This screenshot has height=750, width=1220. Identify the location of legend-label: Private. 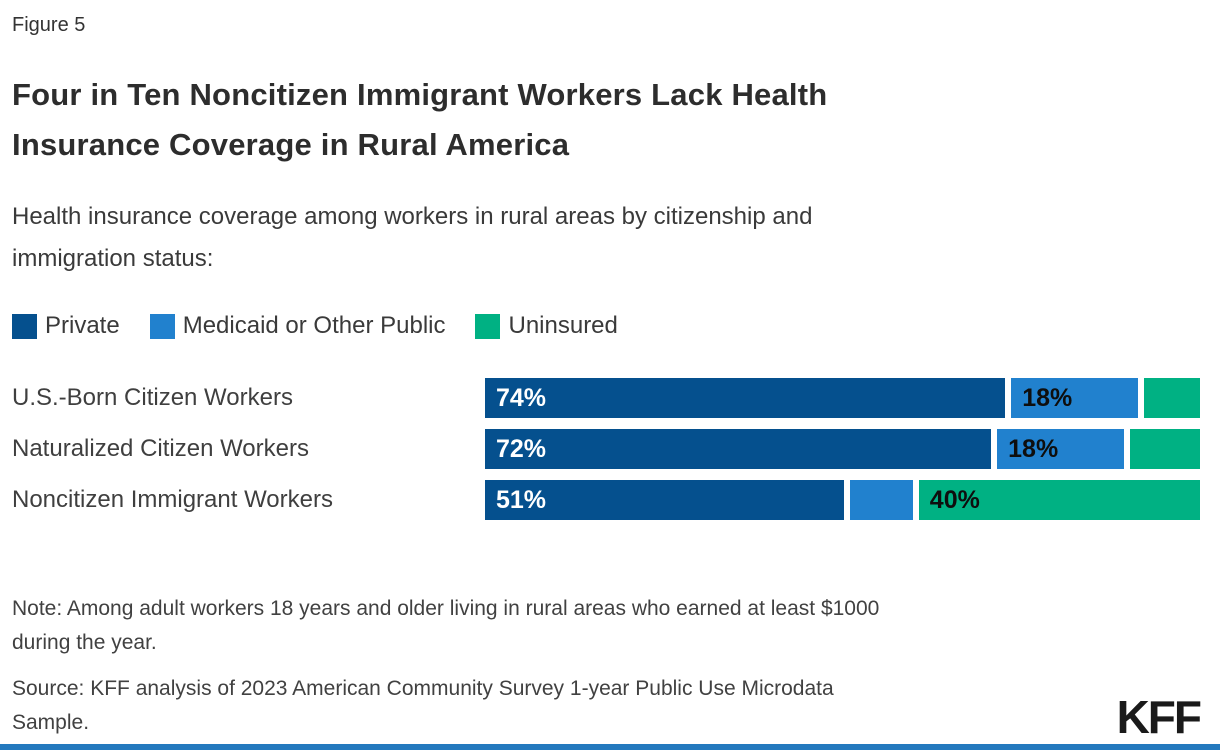
(82, 325).